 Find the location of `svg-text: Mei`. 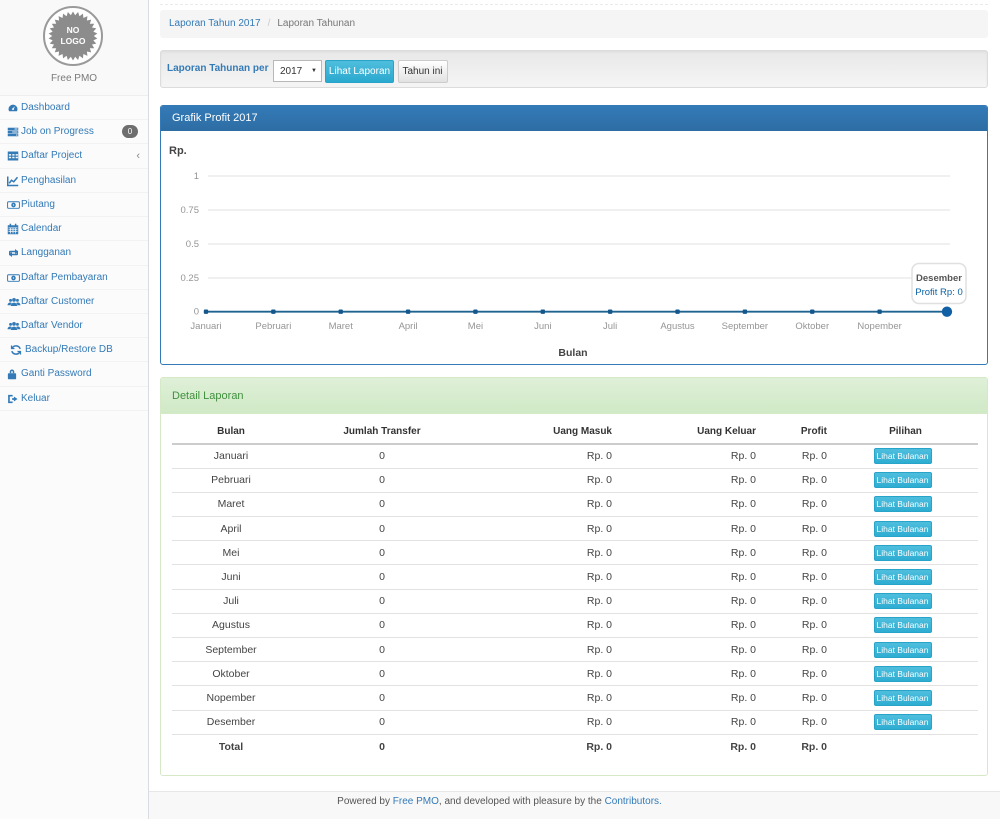

svg-text: Mei is located at coordinates (475, 326).